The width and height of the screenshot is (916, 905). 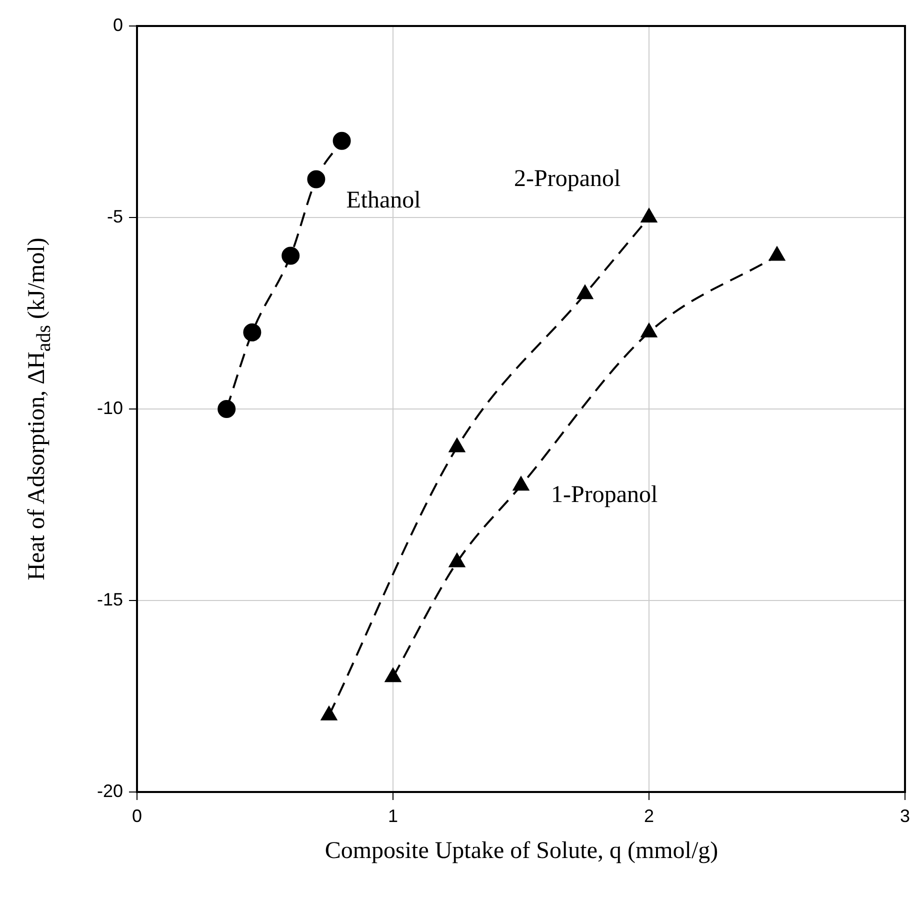 What do you see at coordinates (393, 816) in the screenshot?
I see `x-tick-label: 1` at bounding box center [393, 816].